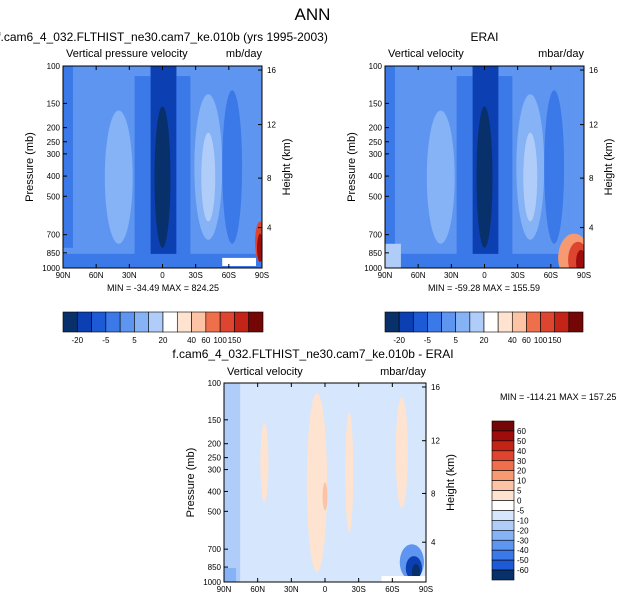  I want to click on chart-1-y2-tick-label: 8, so click(591, 178).